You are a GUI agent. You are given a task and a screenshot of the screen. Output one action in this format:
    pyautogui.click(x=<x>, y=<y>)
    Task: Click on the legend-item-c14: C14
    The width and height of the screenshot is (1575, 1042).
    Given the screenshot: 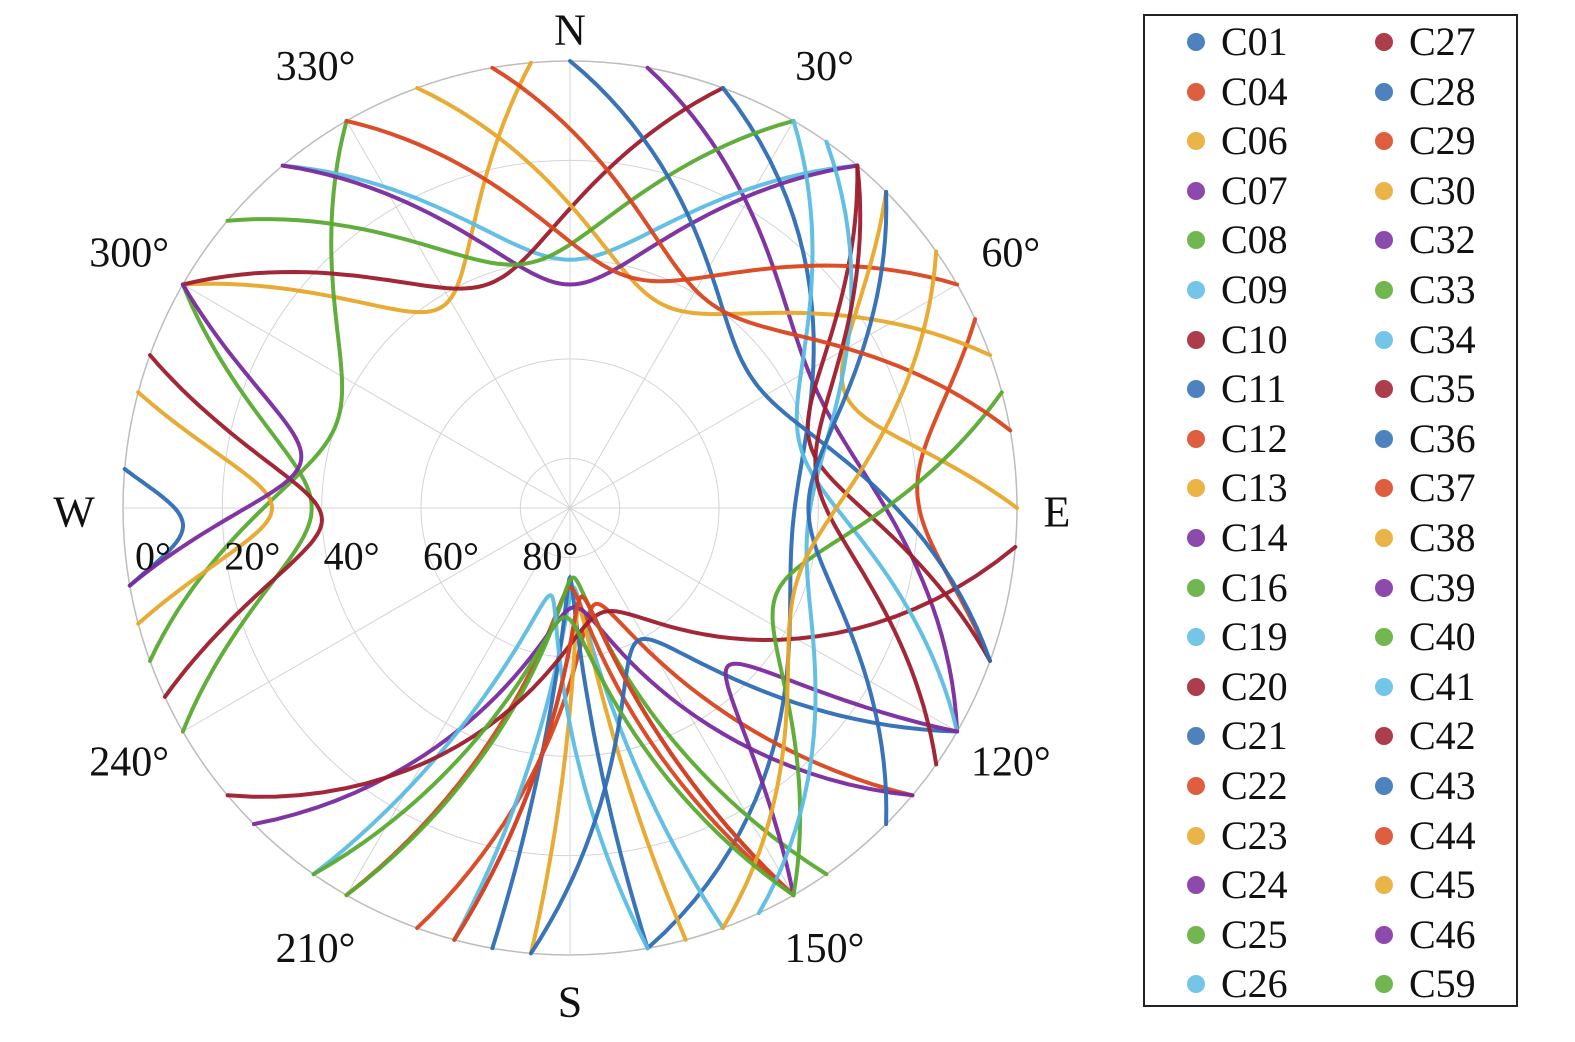 What is the action you would take?
    pyautogui.click(x=1237, y=538)
    